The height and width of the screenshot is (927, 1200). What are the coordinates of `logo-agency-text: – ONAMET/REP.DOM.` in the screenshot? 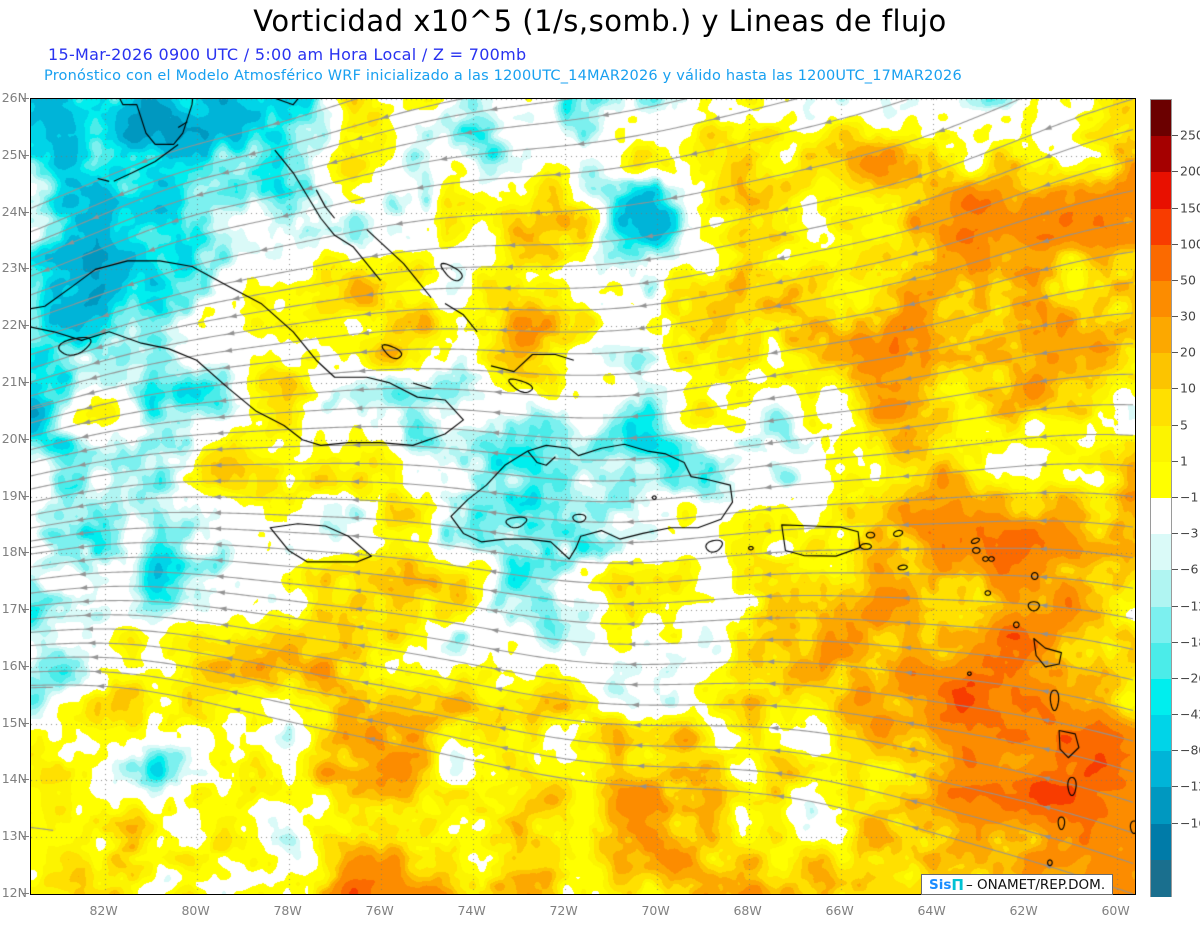 It's located at (1035, 884).